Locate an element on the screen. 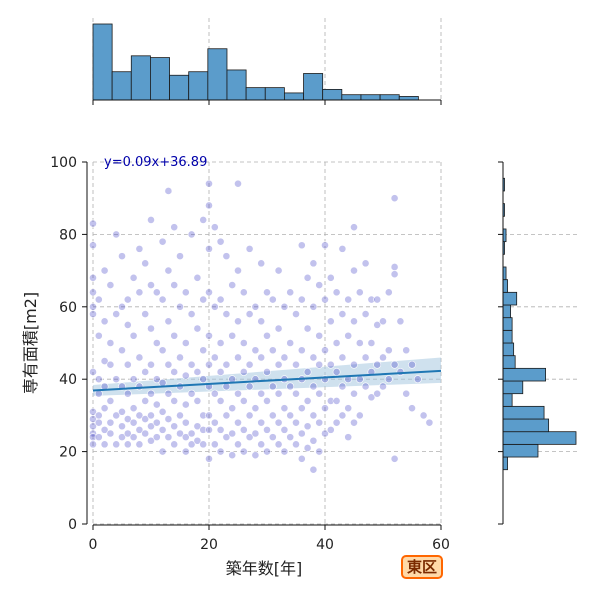 Image resolution: width=600 pixels, height=600 pixels. x-tick-label: 40 is located at coordinates (325, 545).